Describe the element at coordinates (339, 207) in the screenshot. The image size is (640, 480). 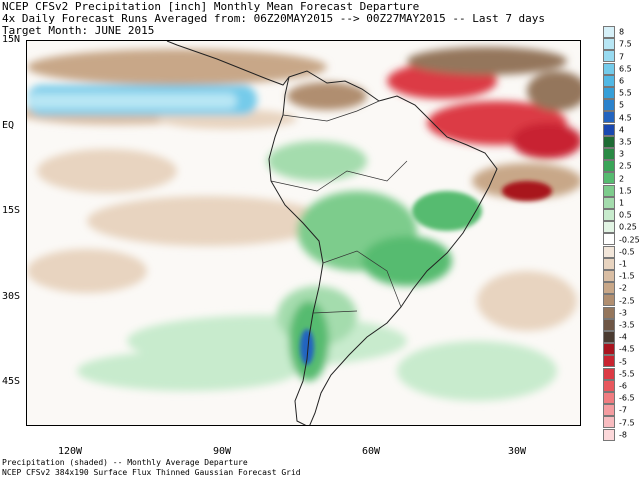
I see `country-borders` at that location.